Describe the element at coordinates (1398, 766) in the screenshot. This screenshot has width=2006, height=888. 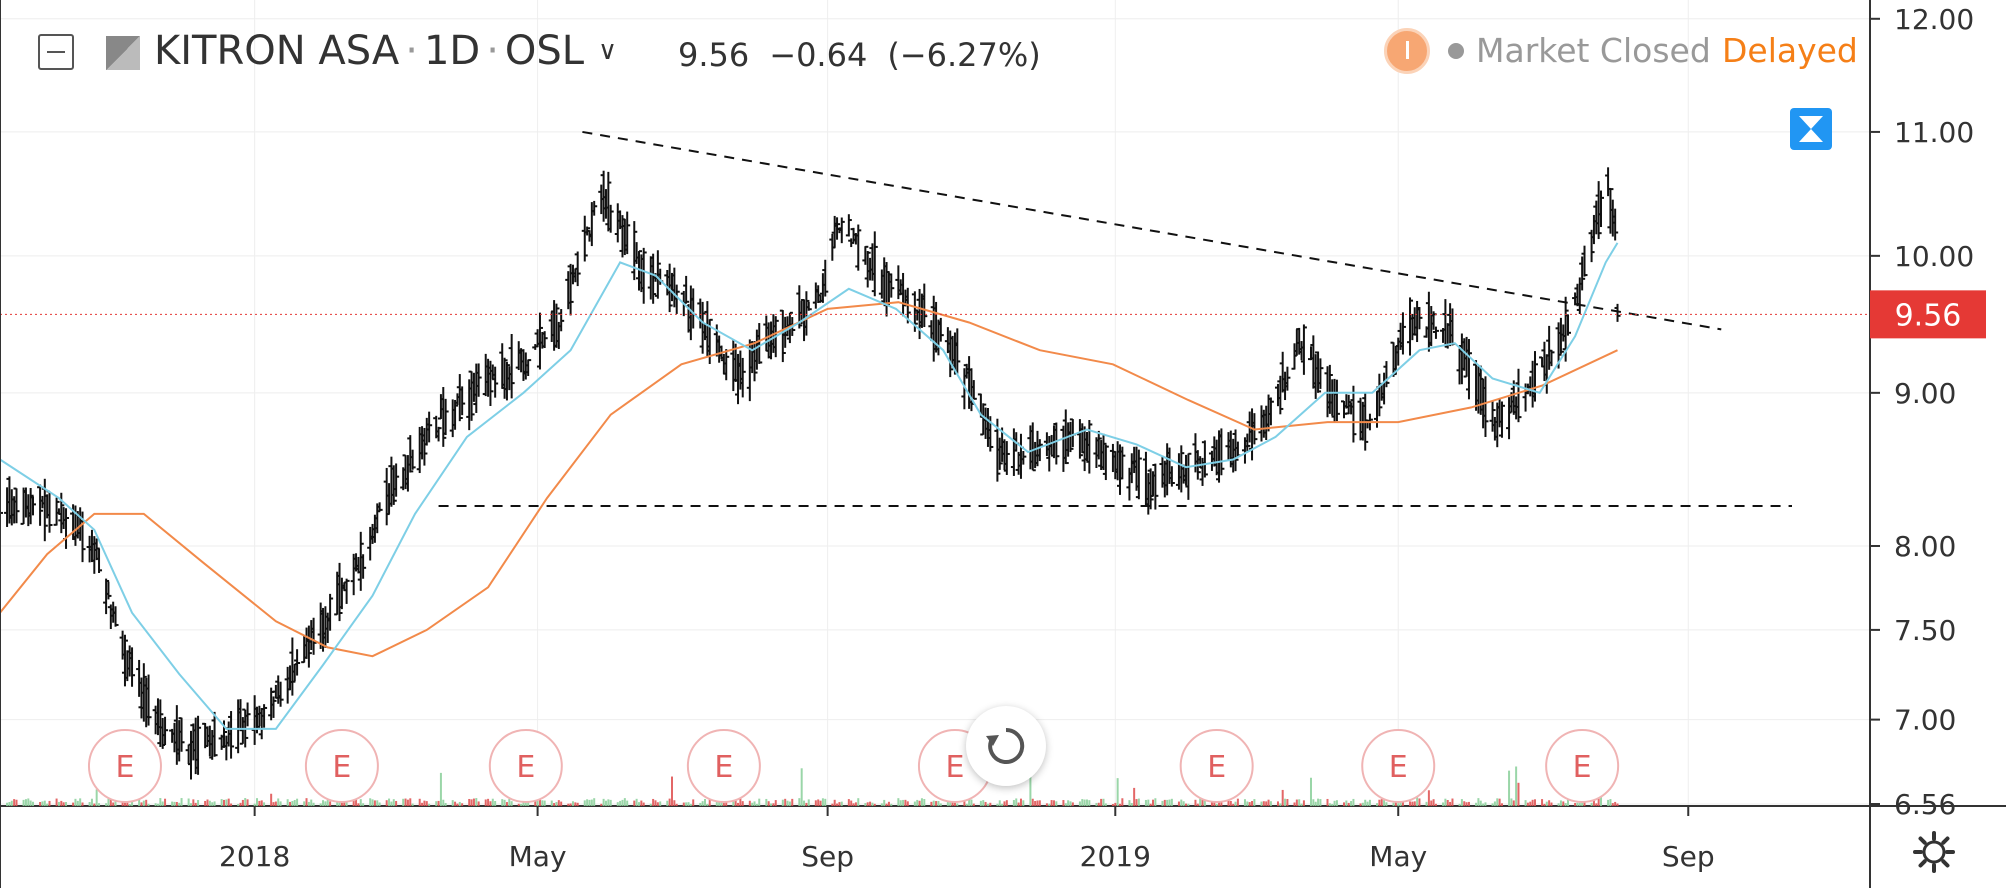
I see `earnings-marker` at that location.